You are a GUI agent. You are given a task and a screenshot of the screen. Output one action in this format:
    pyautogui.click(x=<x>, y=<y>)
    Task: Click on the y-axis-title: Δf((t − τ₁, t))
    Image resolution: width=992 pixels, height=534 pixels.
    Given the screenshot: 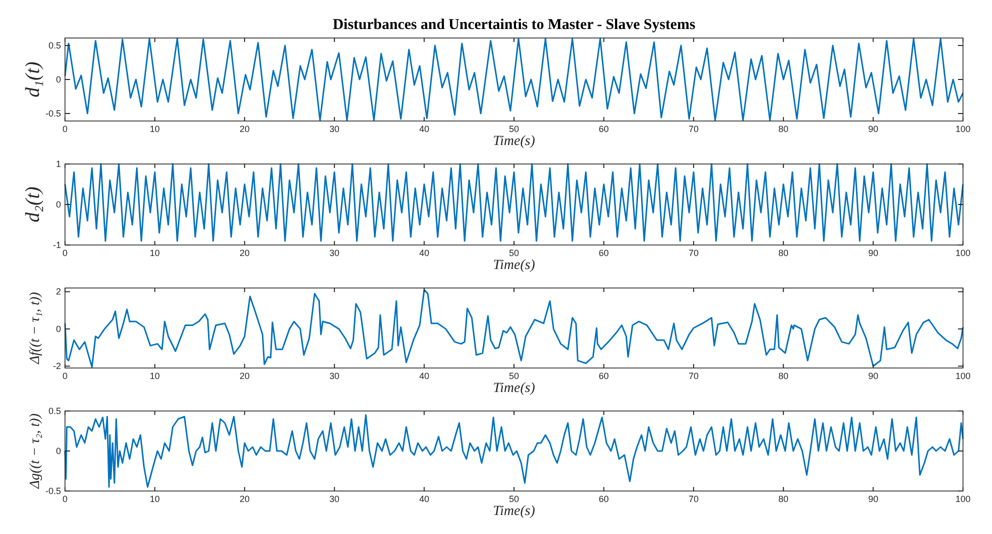 What is the action you would take?
    pyautogui.click(x=35, y=328)
    